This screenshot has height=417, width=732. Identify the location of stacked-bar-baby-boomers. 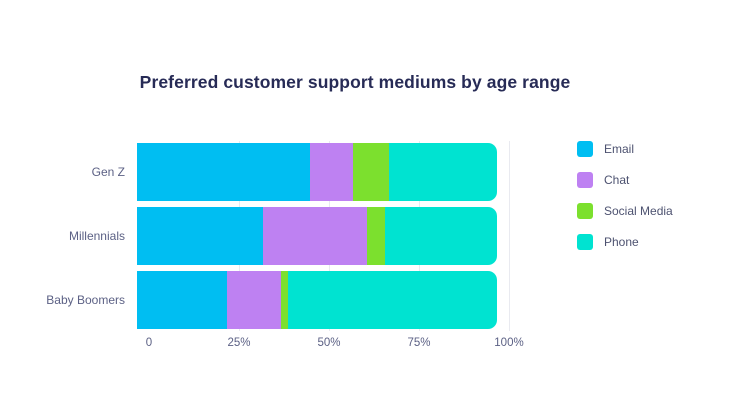
(317, 300).